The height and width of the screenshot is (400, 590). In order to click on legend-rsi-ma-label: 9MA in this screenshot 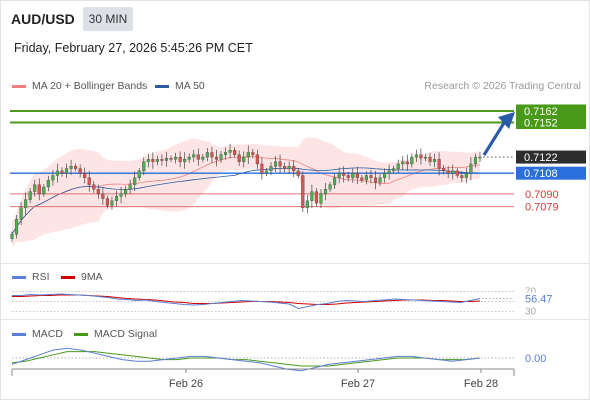, I will do `click(92, 277)`.